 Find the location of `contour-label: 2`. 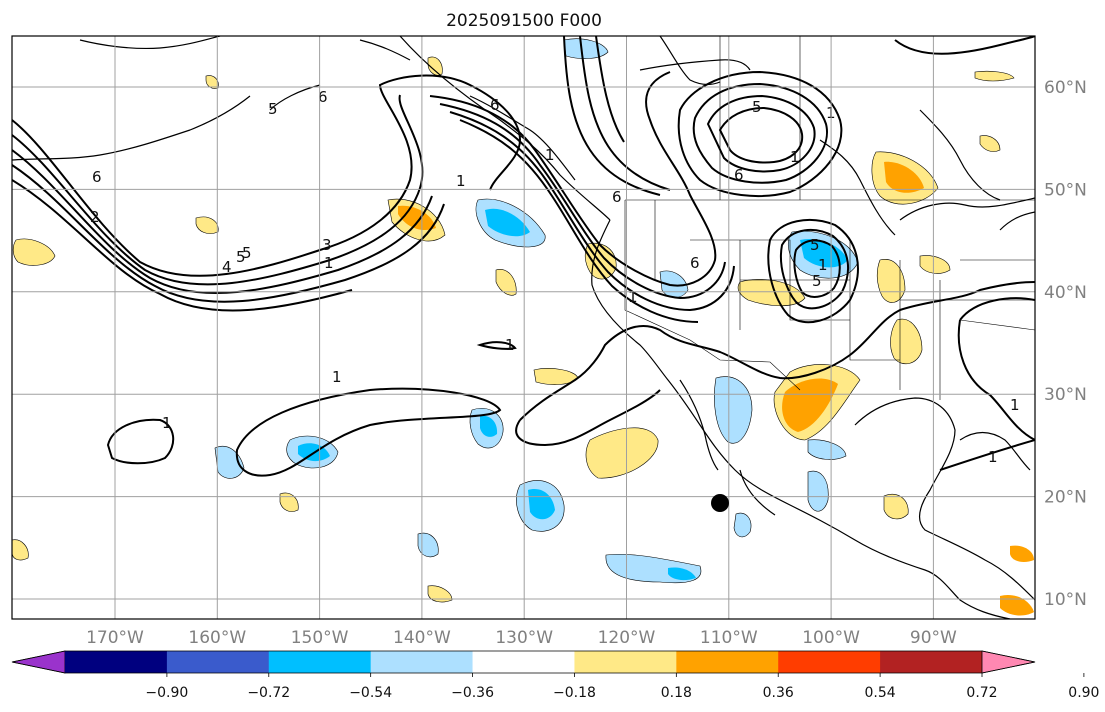

contour-label: 2 is located at coordinates (95, 217).